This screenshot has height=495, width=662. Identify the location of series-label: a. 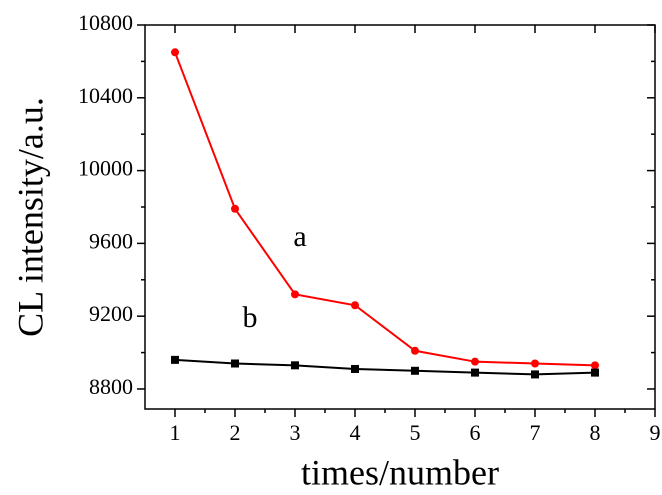
(299, 236).